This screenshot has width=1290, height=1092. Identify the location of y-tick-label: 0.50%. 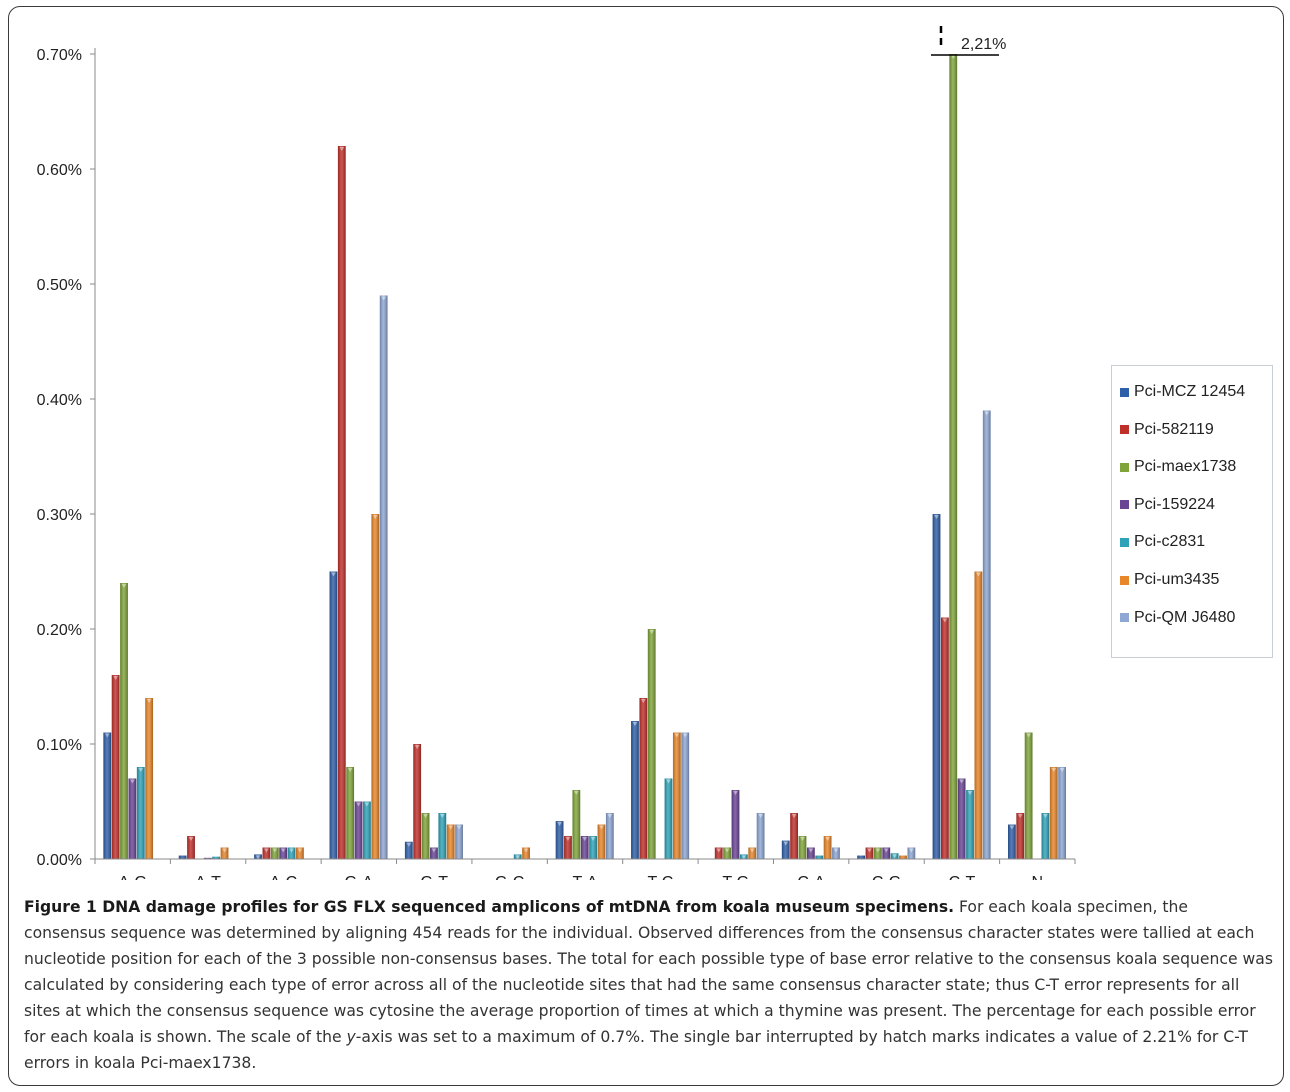
(59, 285).